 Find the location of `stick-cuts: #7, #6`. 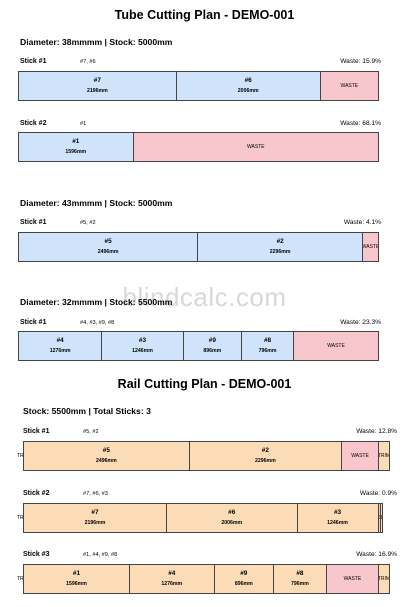

stick-cuts: #7, #6 is located at coordinates (88, 62).